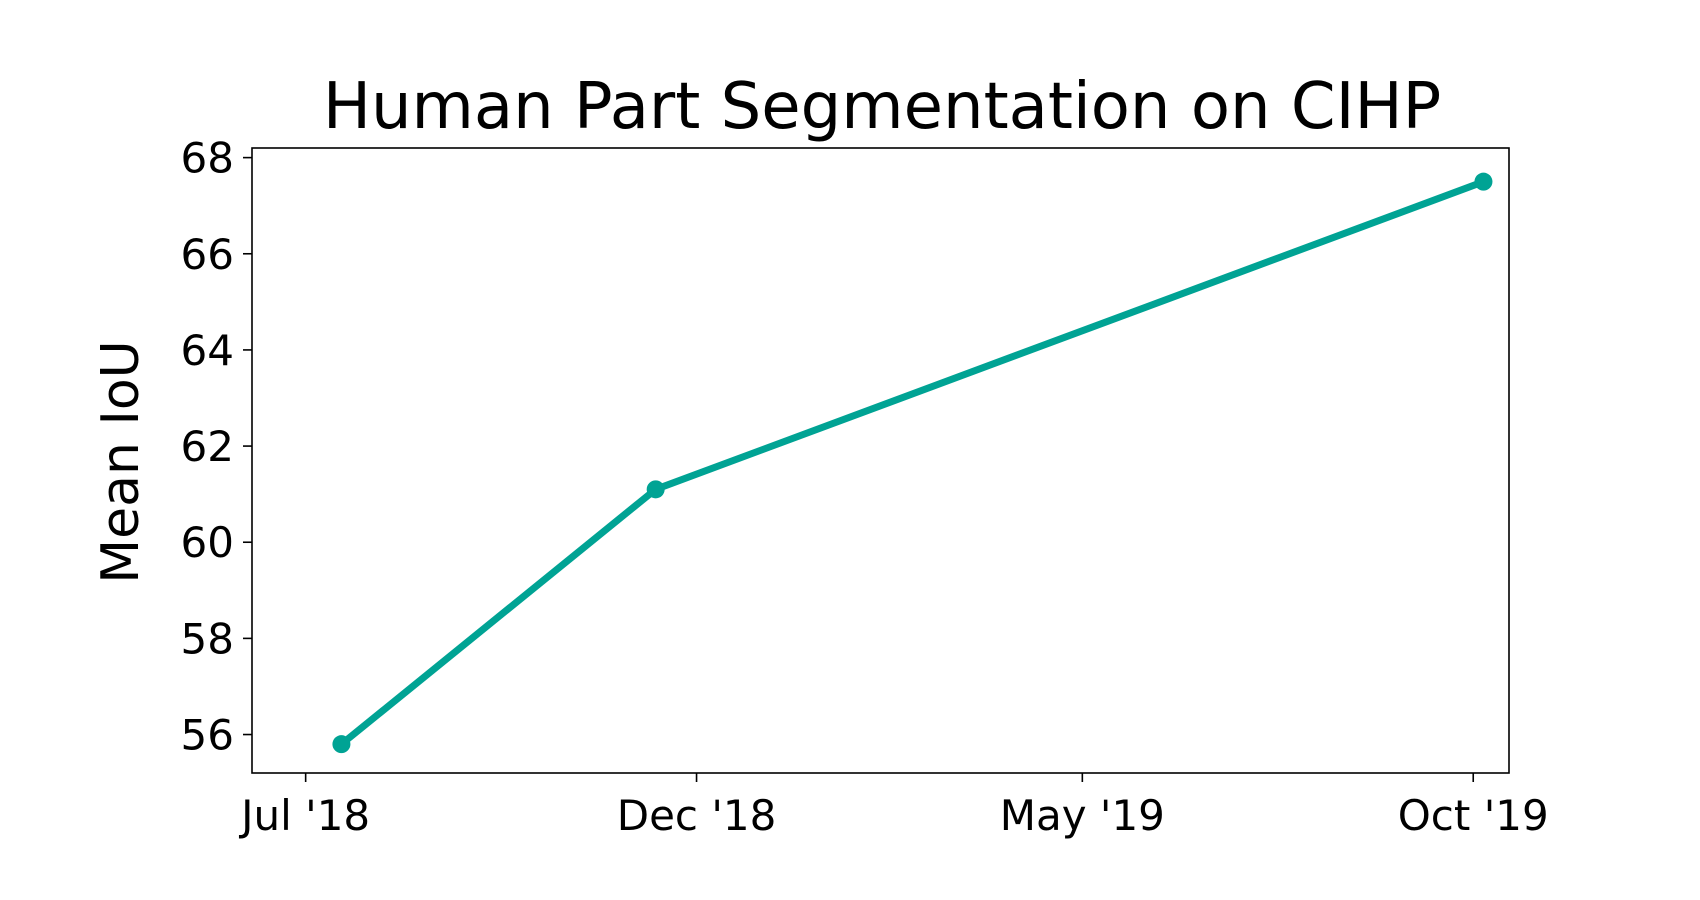  What do you see at coordinates (207, 446) in the screenshot?
I see `y-tick-label: 62` at bounding box center [207, 446].